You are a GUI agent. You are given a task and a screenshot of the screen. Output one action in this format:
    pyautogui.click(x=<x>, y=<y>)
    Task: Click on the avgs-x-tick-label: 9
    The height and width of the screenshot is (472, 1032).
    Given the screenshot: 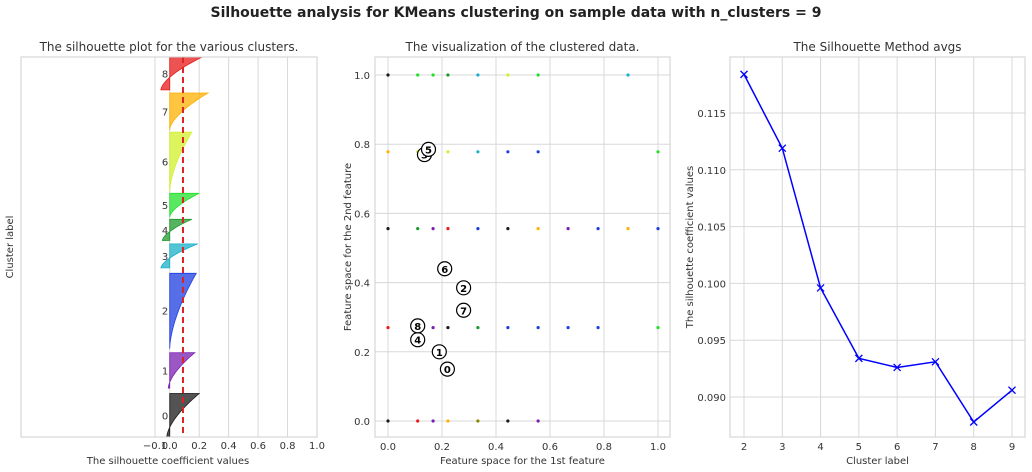 What is the action you would take?
    pyautogui.click(x=1012, y=447)
    